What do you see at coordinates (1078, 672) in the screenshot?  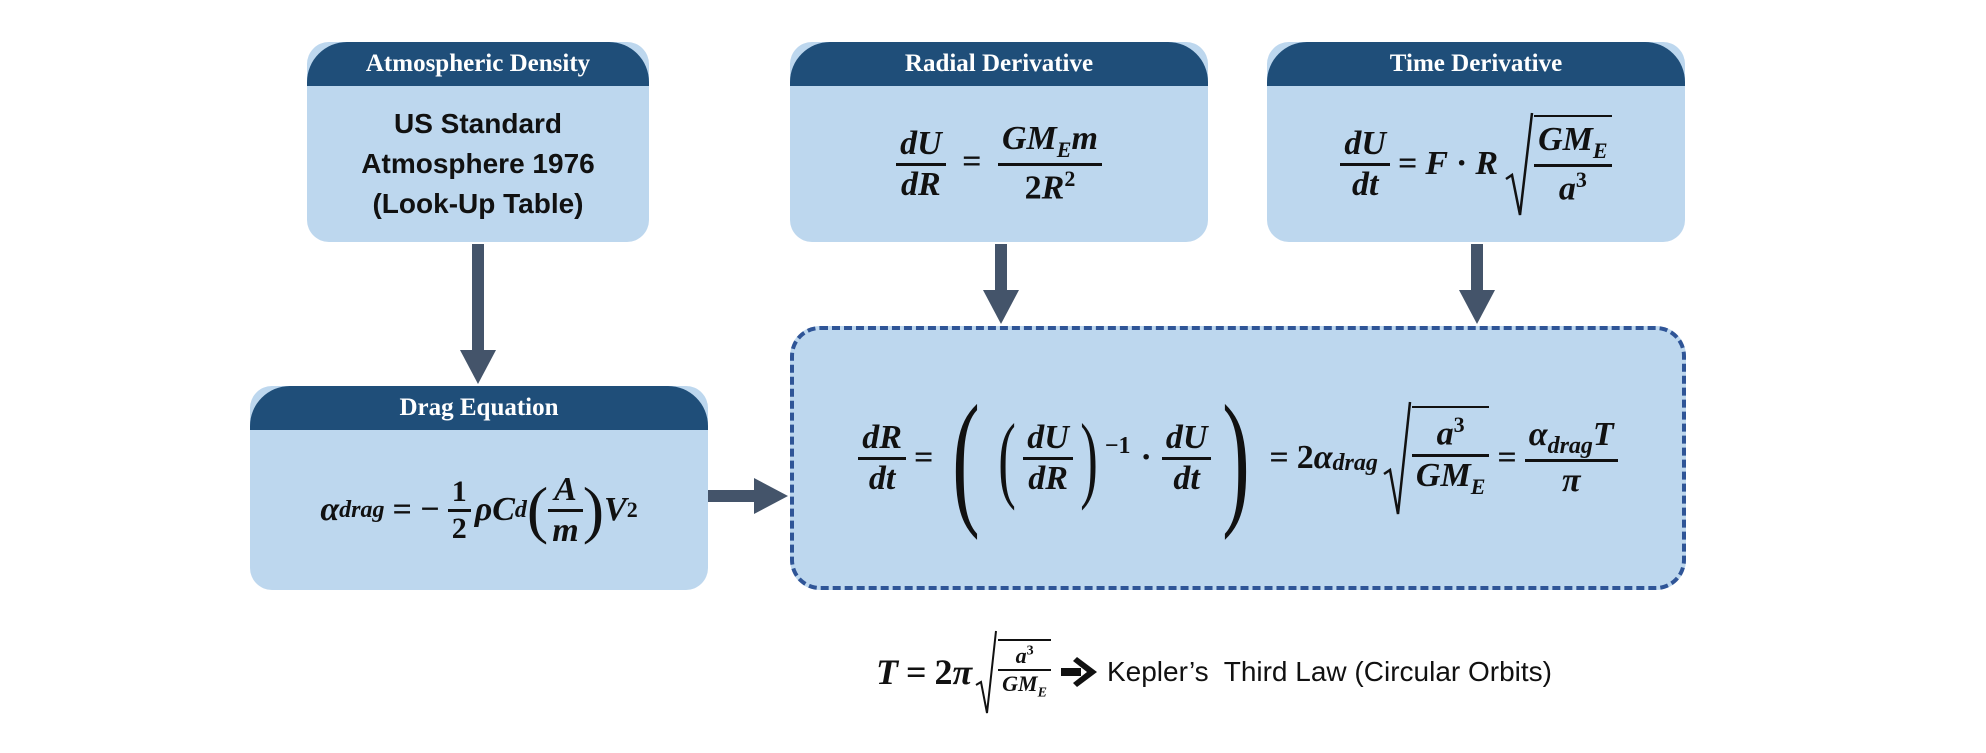 I see `right-arrow-icon` at bounding box center [1078, 672].